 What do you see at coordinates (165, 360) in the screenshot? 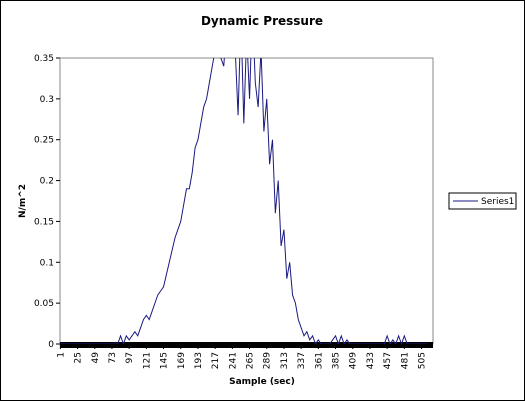
I see `x-tick-label: 145` at bounding box center [165, 360].